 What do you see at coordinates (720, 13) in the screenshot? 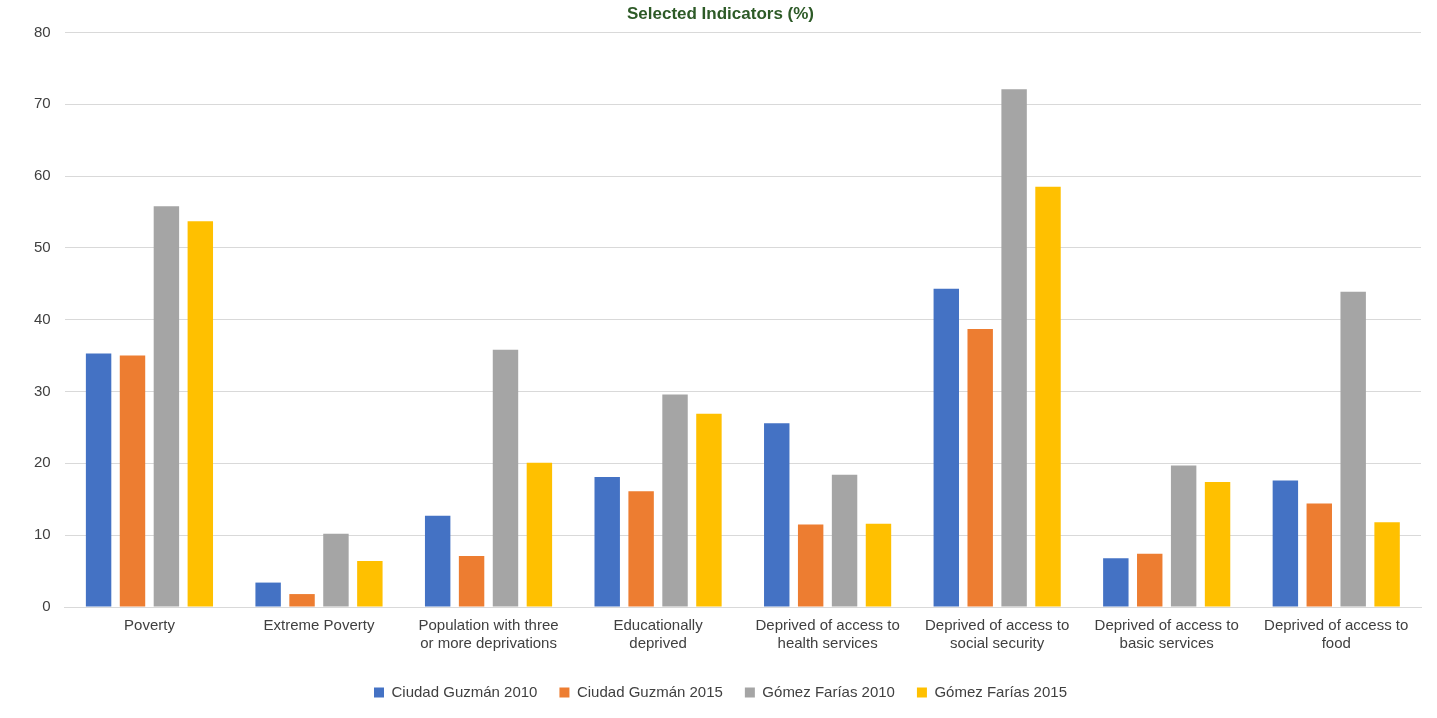
I see `chart-title: Selected Indicators (%)` at bounding box center [720, 13].